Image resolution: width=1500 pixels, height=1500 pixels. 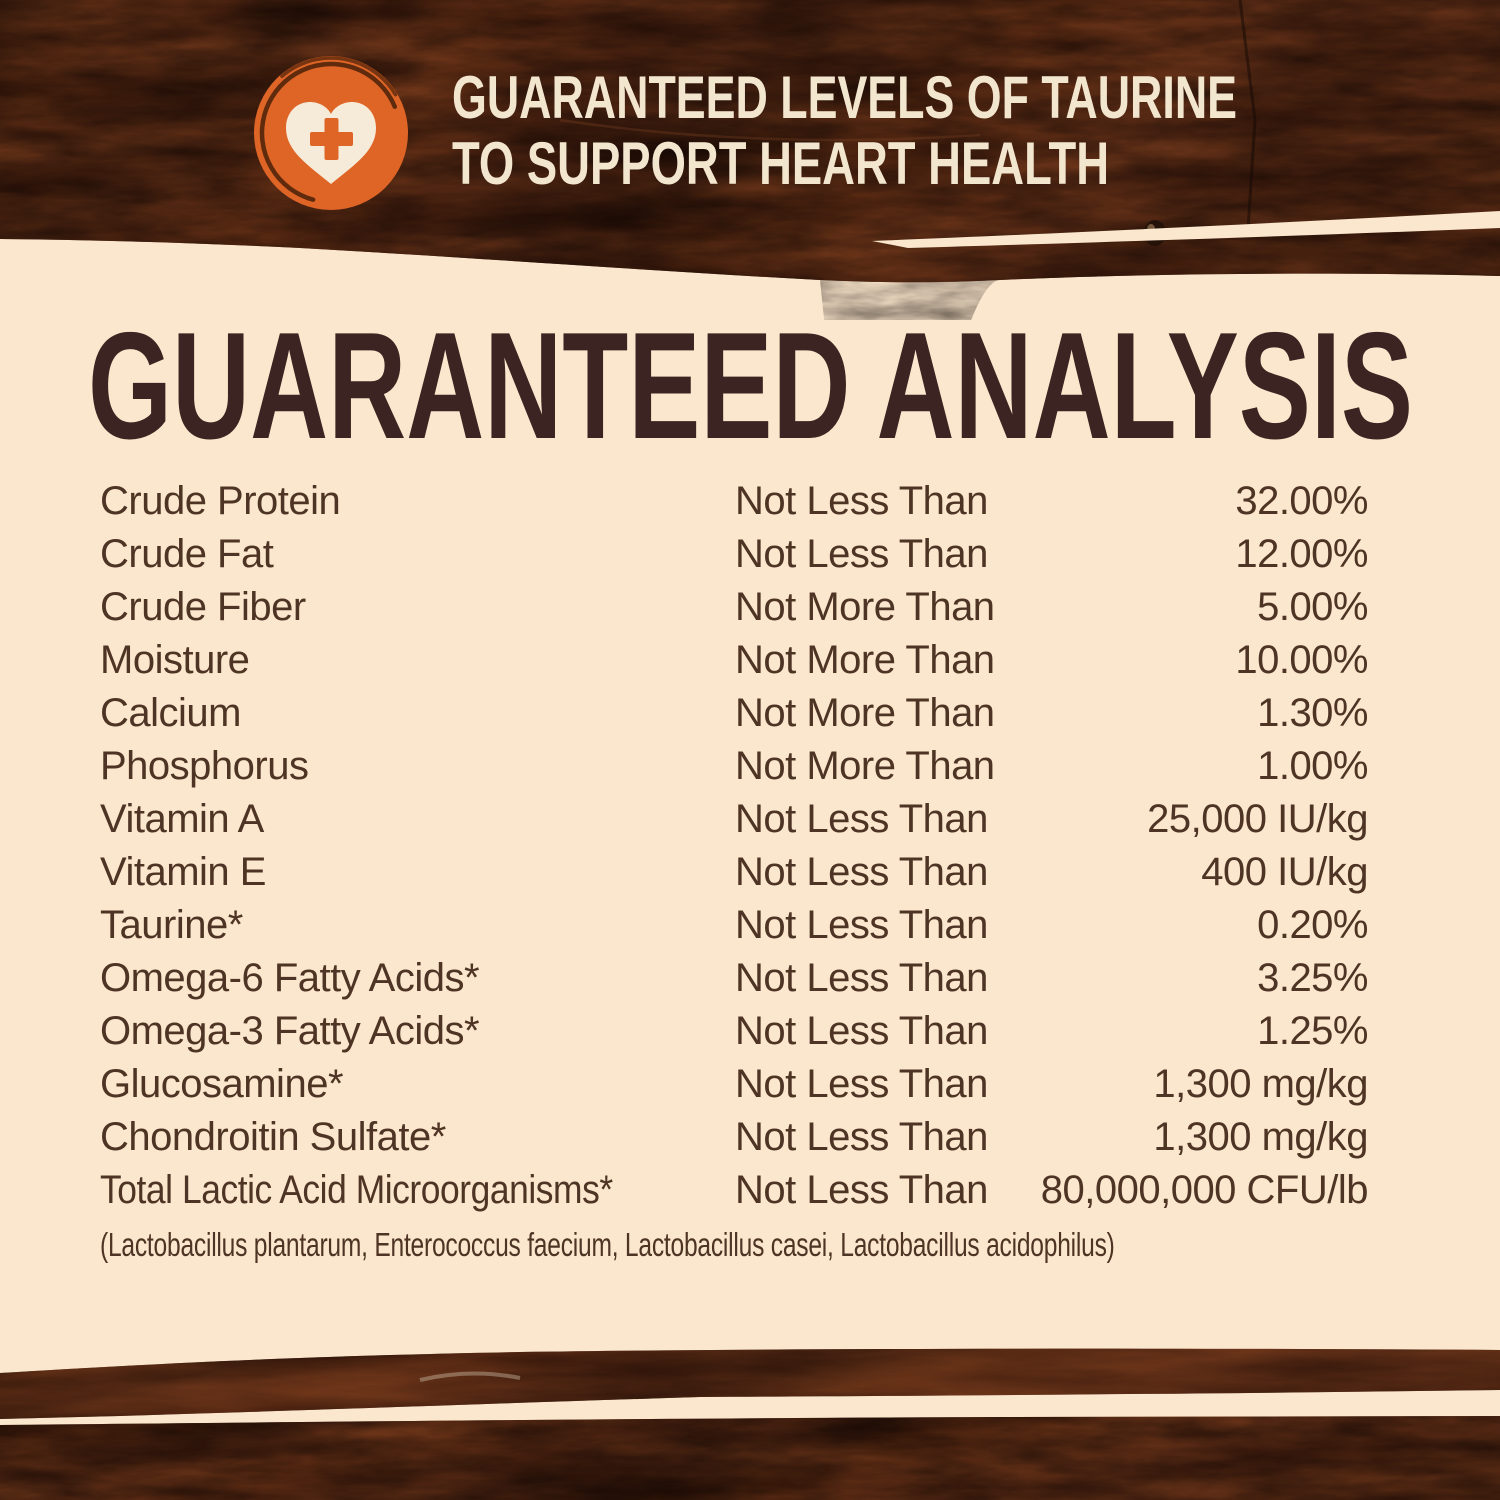 I want to click on cream-wedge, so click(x=1186, y=229).